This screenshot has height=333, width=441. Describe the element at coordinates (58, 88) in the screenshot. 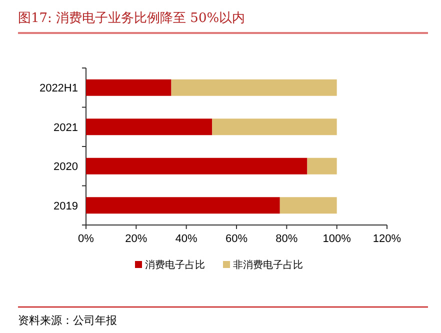

I see `y-tick-label: 2022H1` at that location.